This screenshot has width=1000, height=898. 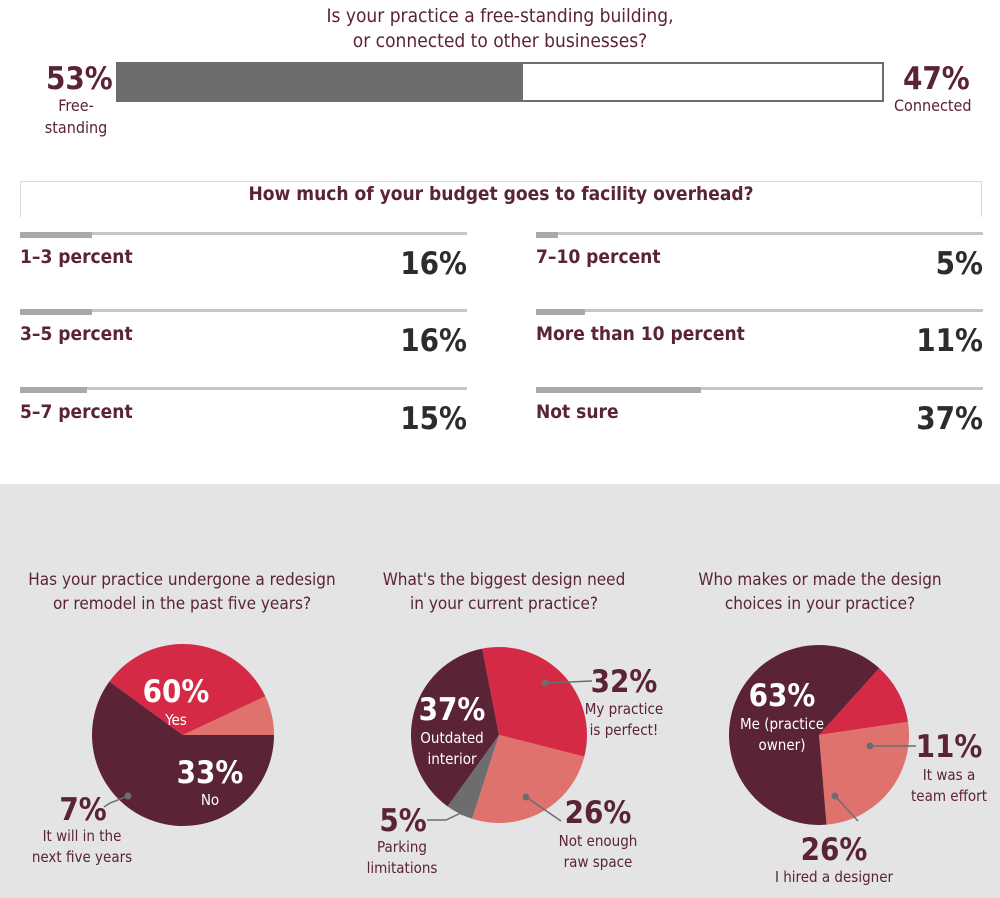 What do you see at coordinates (598, 813) in the screenshot?
I see `pie2-slice-pct: 26%` at bounding box center [598, 813].